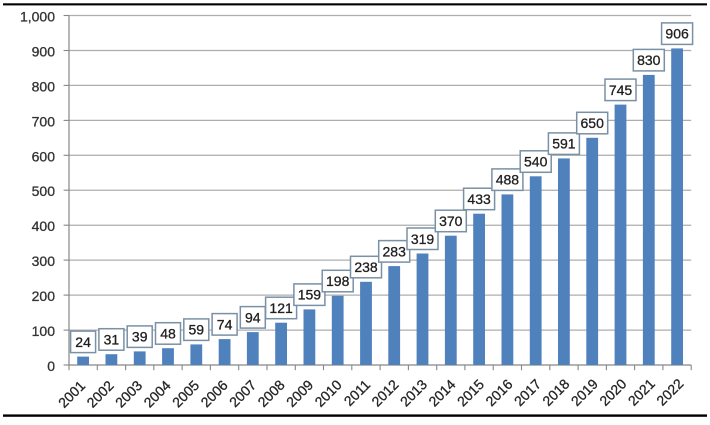 The width and height of the screenshot is (710, 425). Describe the element at coordinates (451, 221) in the screenshot. I see `svg-text: 370` at that location.